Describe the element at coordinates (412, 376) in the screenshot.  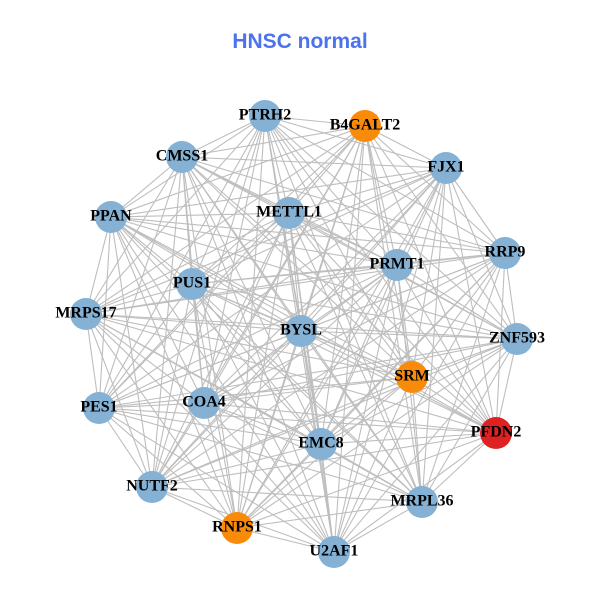
I see `node-label-srm: SRM` at that location.